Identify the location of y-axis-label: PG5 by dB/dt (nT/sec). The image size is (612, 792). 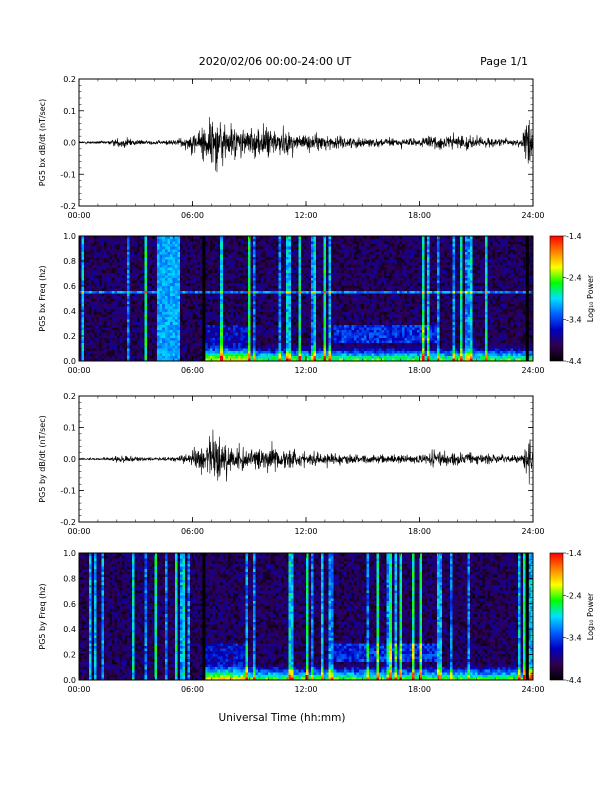
(42, 458).